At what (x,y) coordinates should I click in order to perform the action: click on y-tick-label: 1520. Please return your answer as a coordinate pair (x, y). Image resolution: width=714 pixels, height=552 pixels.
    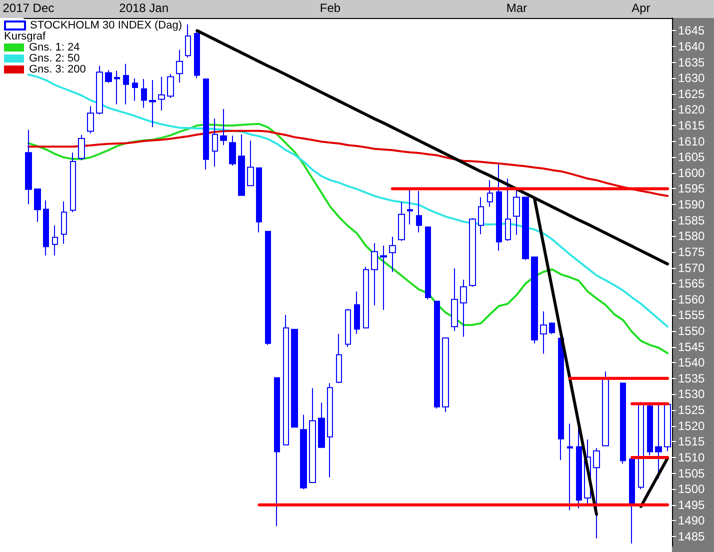
    Looking at the image, I should click on (692, 425).